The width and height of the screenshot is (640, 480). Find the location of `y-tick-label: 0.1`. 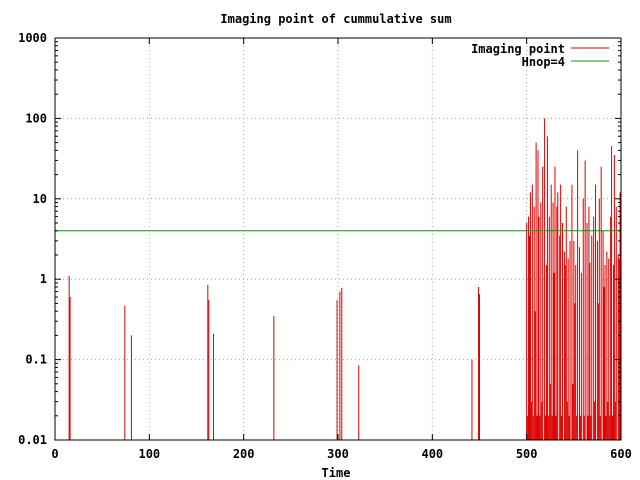

y-tick-label: 0.1 is located at coordinates (36, 360).